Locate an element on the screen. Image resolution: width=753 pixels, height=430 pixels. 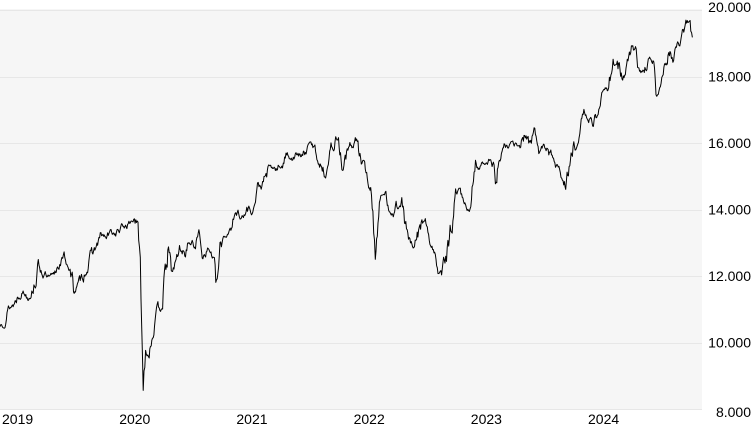
x-axis-label: 2020 is located at coordinates (134, 419).